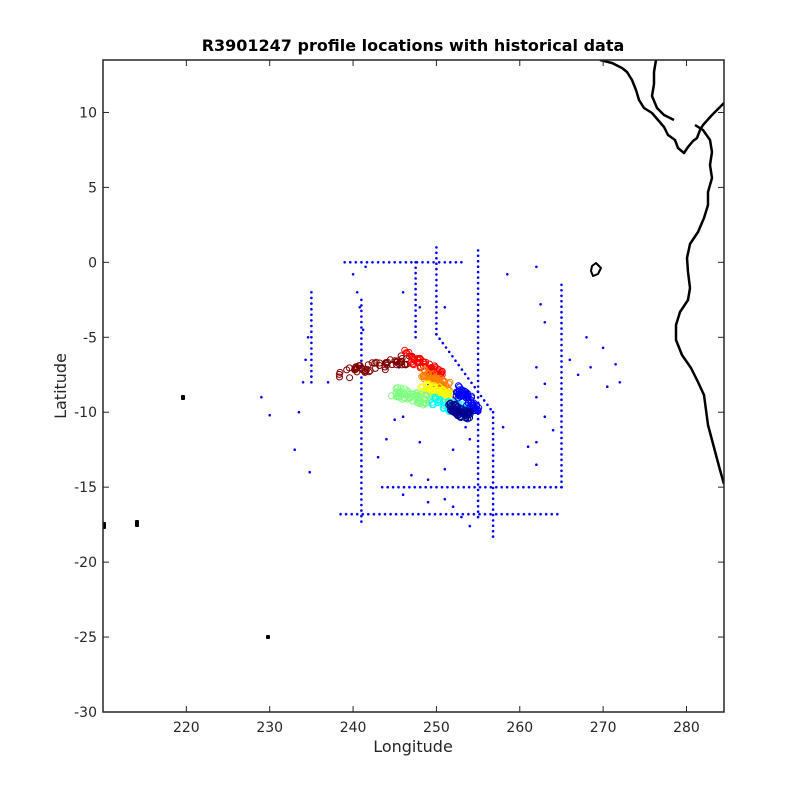  I want to click on y-tick-label: -30, so click(85, 713).